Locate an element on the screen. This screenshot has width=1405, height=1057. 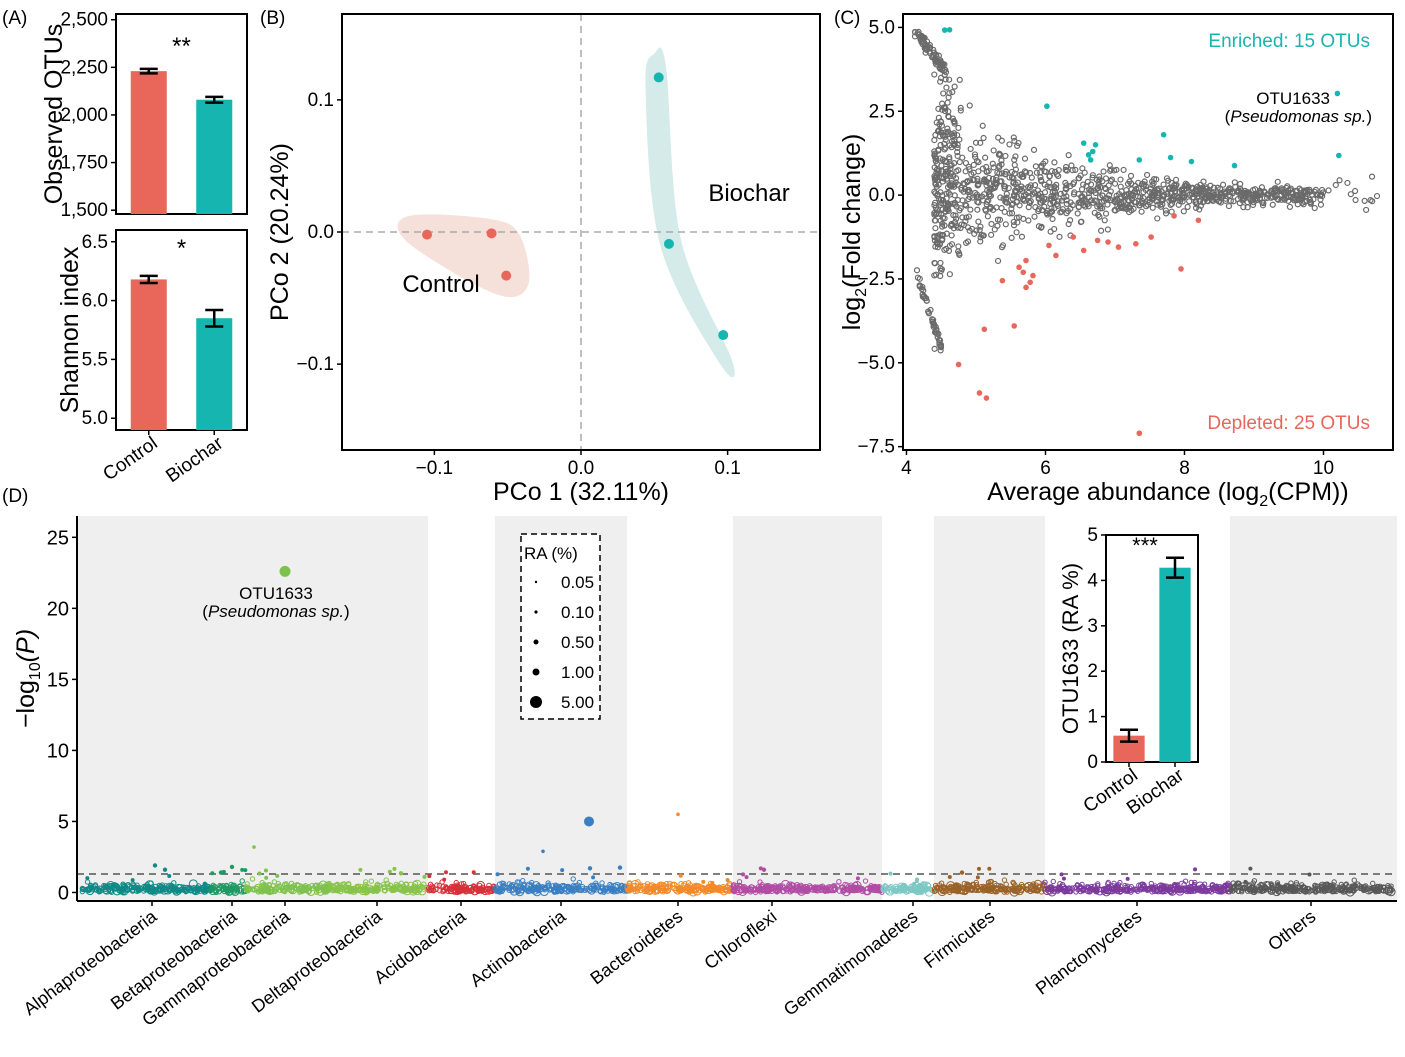
x-axis-label-tail: (CPM)) is located at coordinates (1308, 492).